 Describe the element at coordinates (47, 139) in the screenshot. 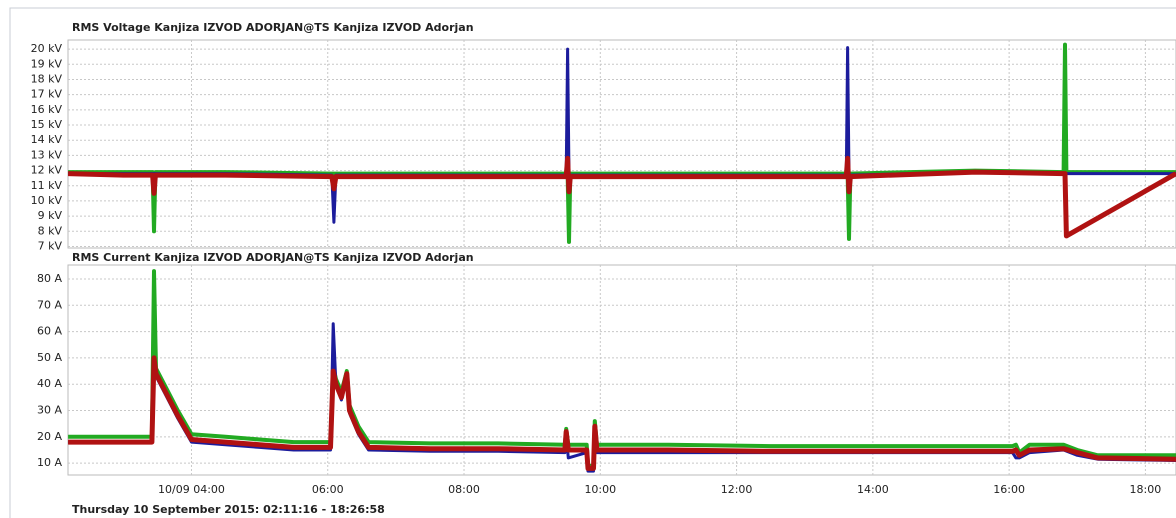

I see `y-tick-label: 14 kV` at that location.